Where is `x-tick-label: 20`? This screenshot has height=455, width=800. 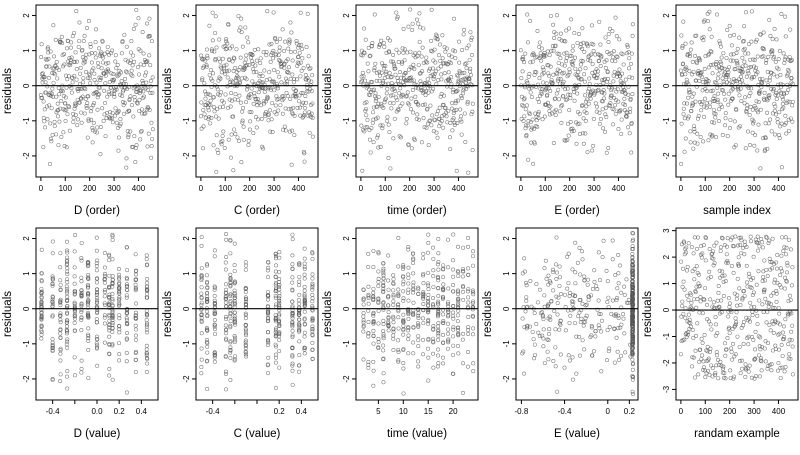 x-tick-label: 20 is located at coordinates (453, 411).